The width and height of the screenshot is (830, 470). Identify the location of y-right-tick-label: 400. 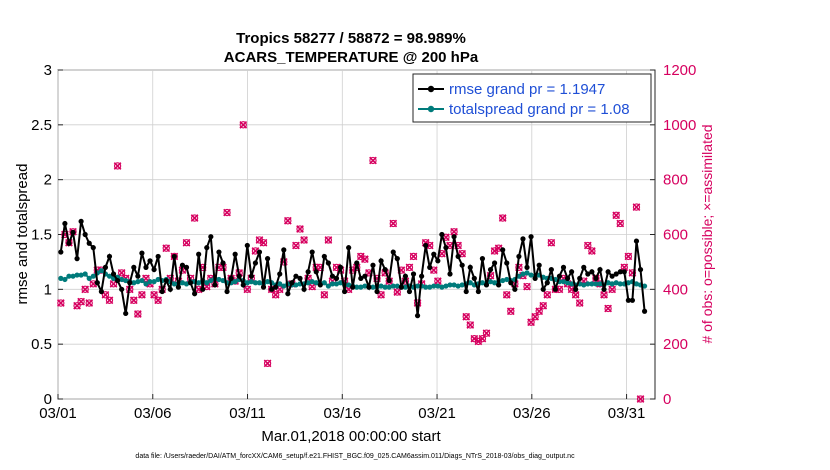
(675, 289).